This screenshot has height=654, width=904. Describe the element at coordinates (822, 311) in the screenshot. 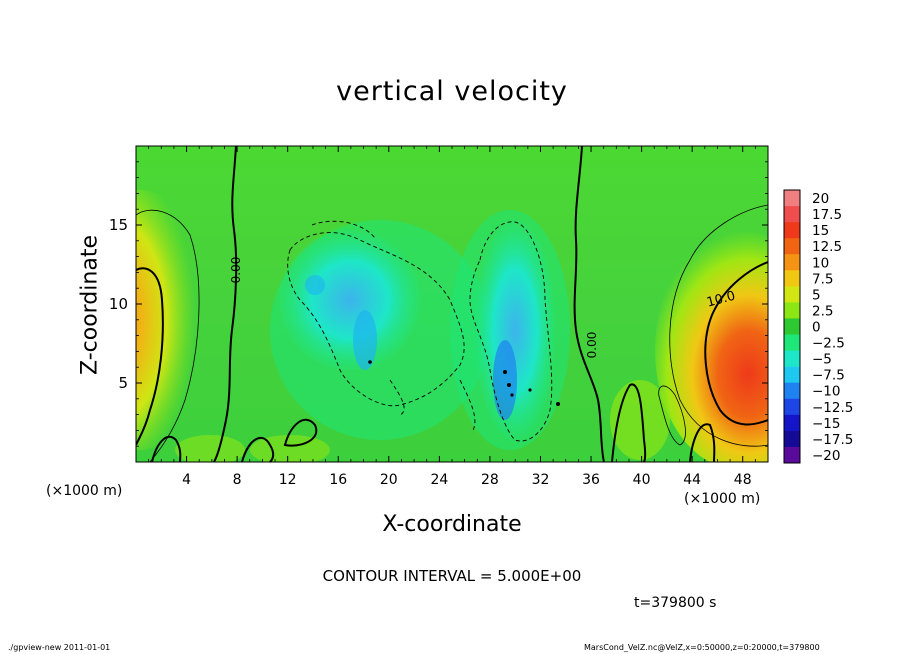

I see `colorbar-label: 2.5` at that location.